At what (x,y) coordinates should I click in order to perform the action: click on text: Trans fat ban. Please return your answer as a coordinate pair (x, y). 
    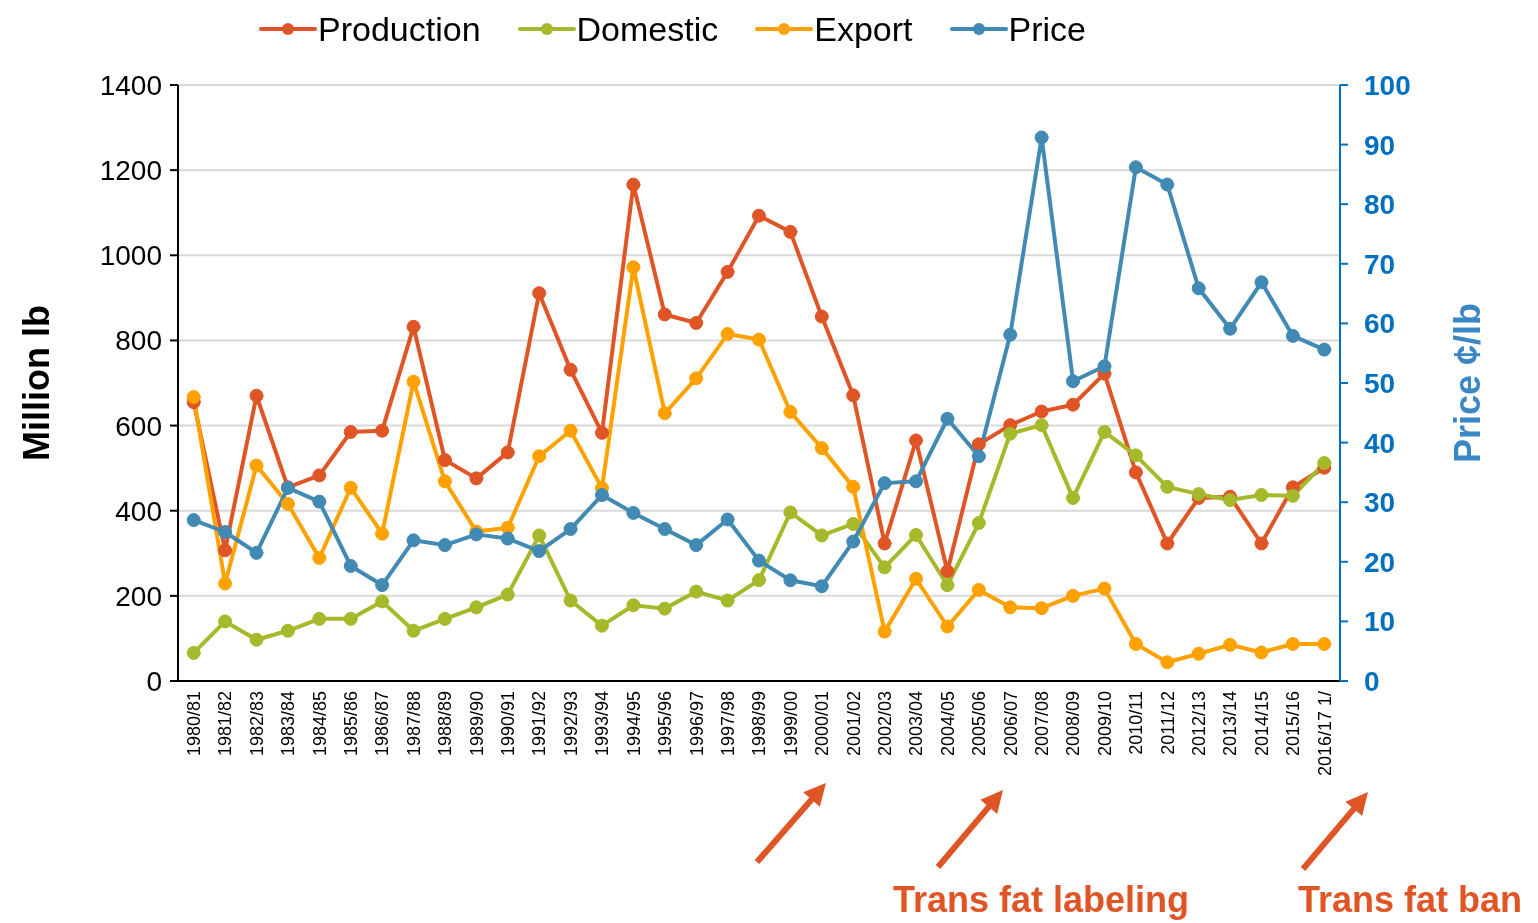
    Looking at the image, I should click on (1410, 899).